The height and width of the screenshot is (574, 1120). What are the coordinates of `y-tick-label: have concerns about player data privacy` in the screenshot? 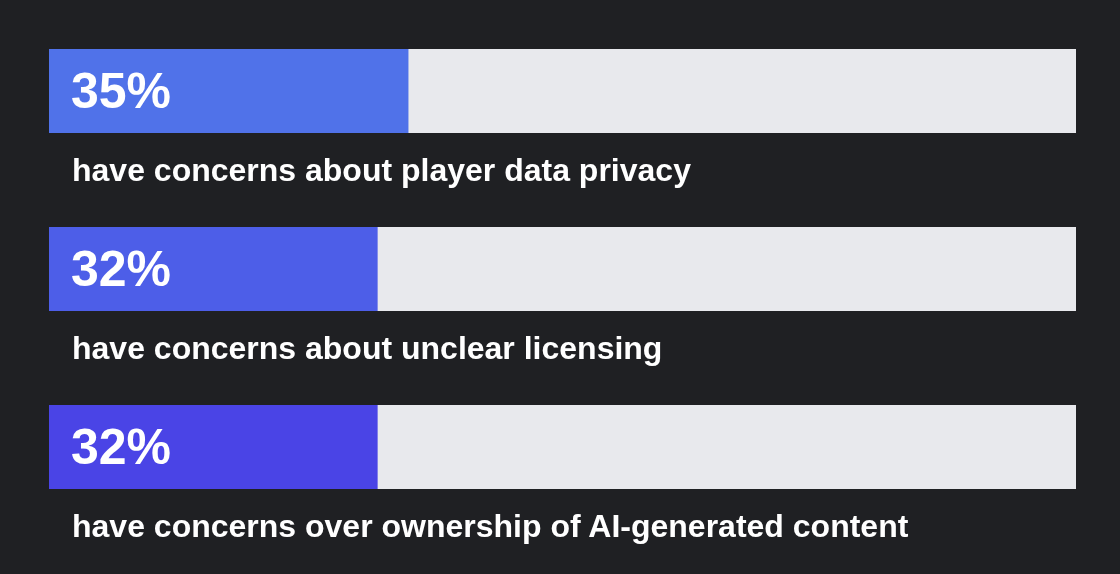 It's located at (382, 170).